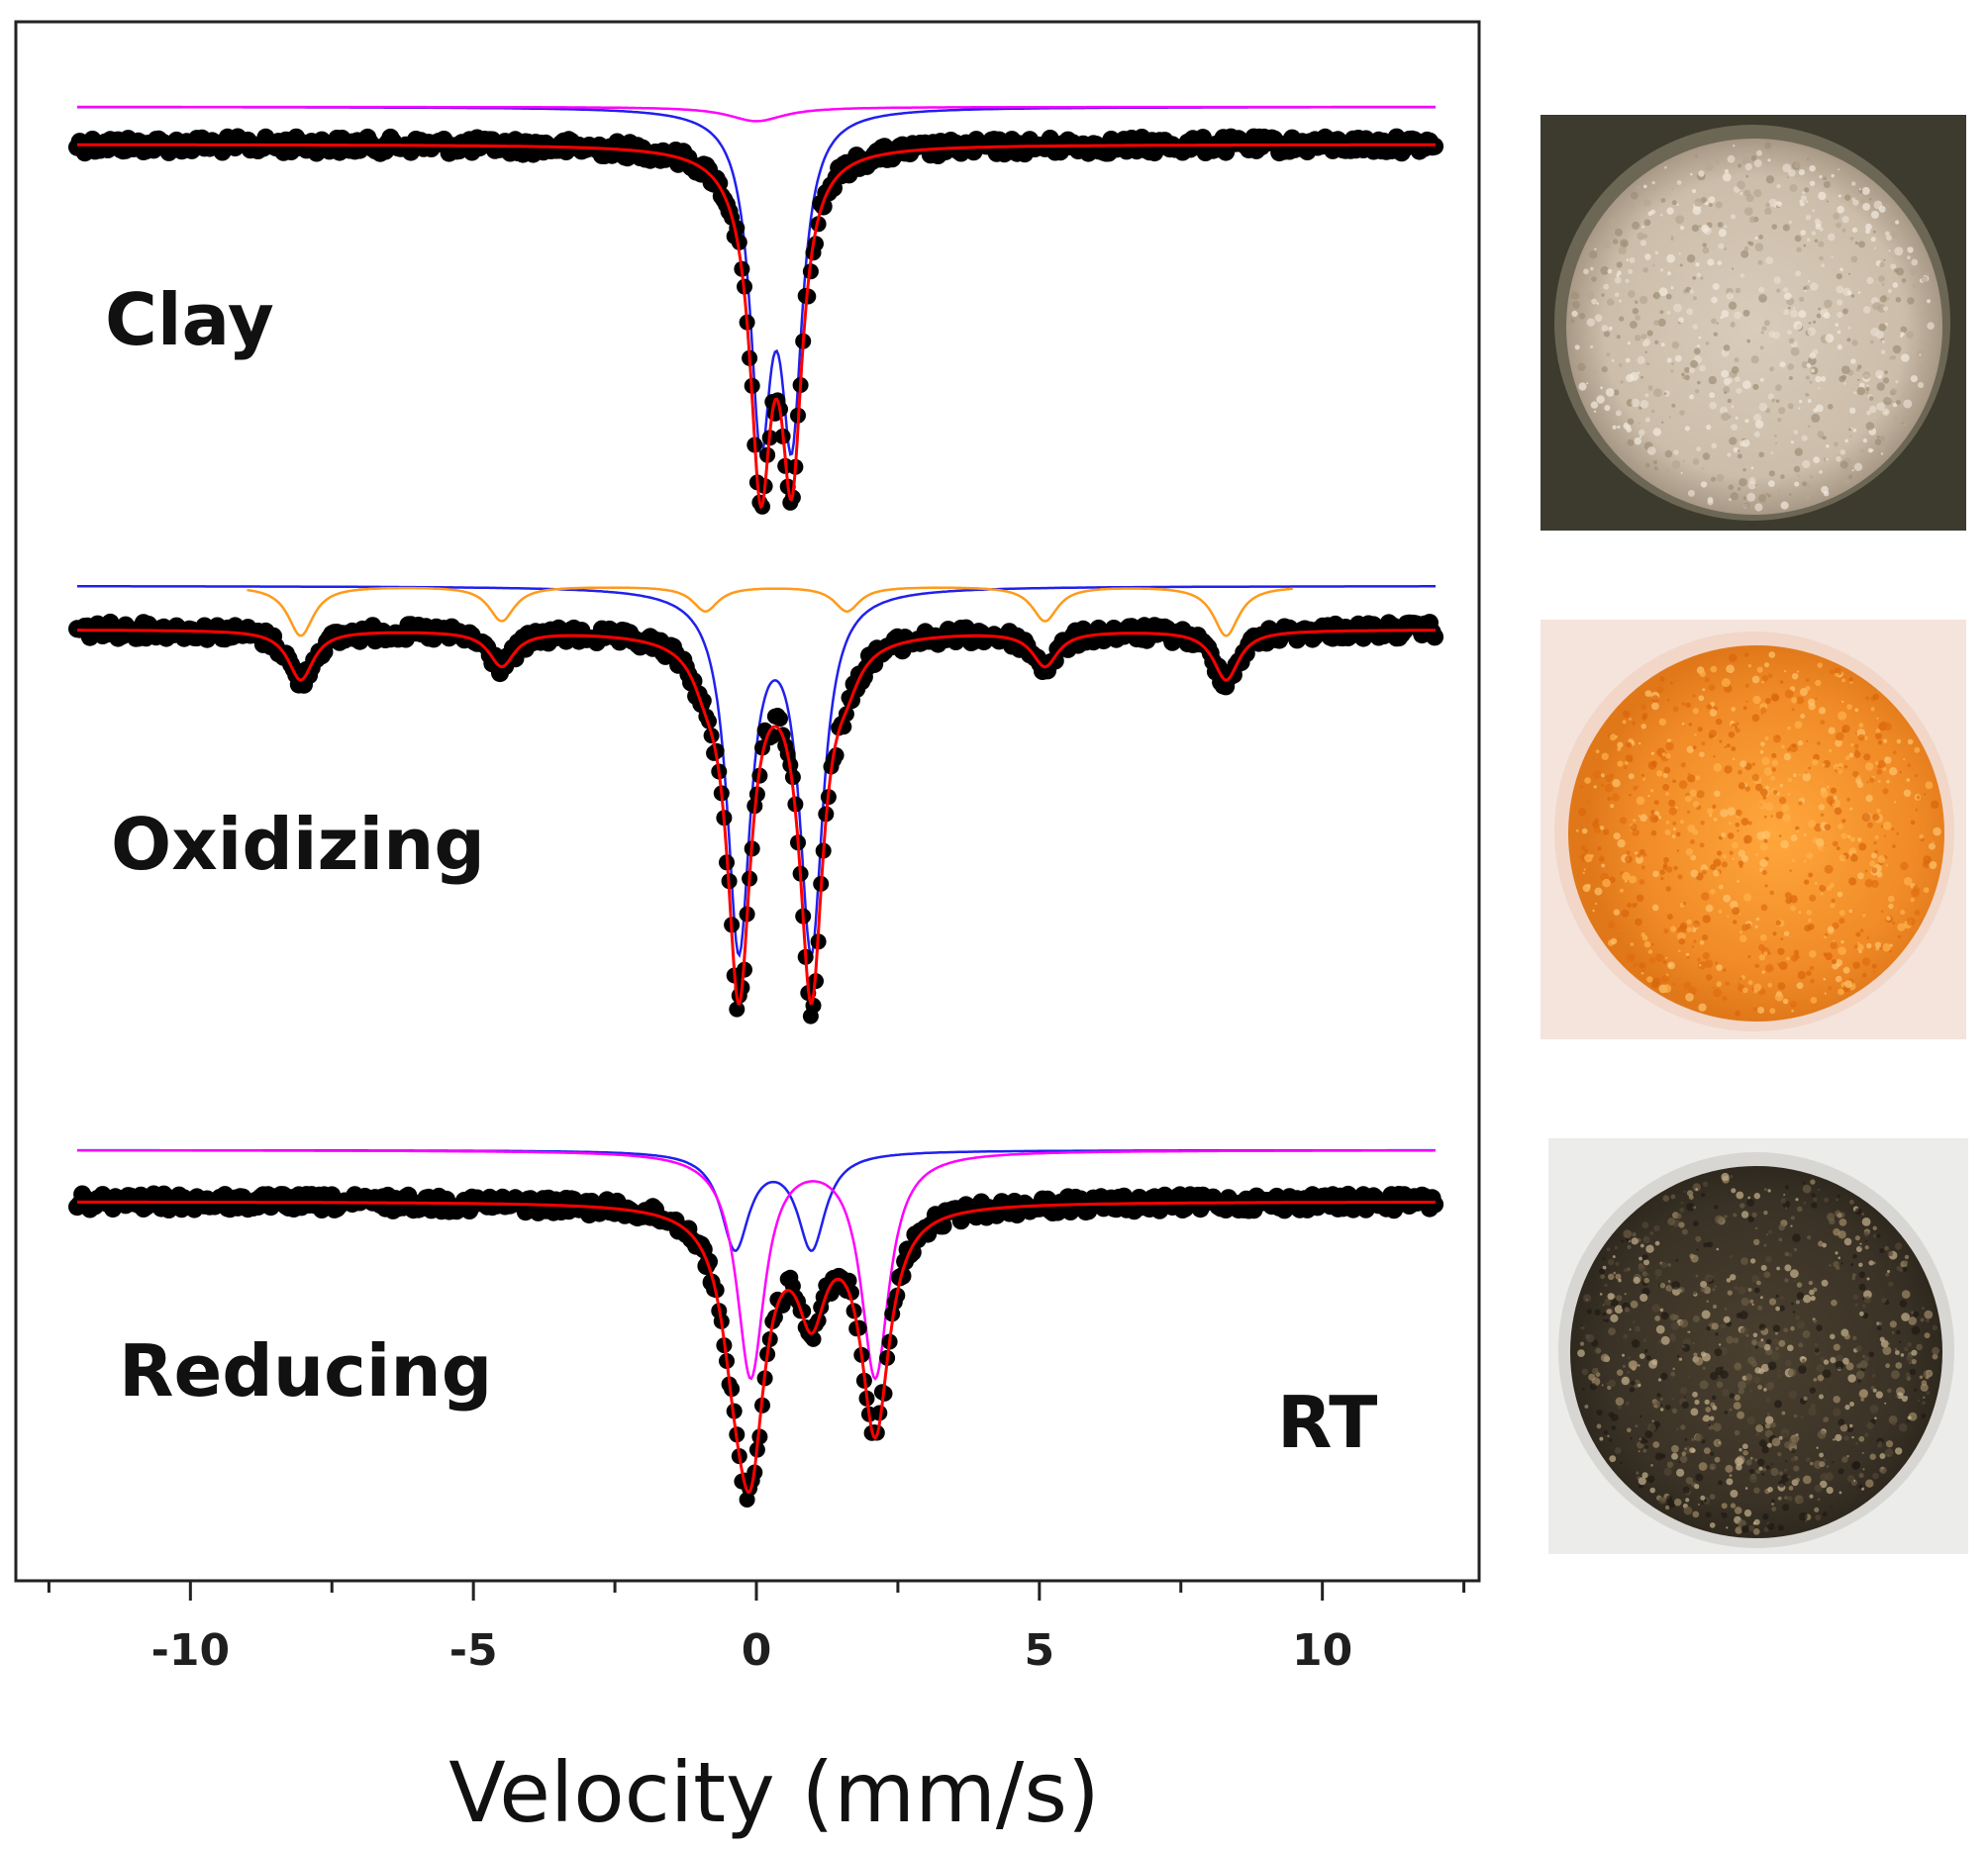 The width and height of the screenshot is (1988, 1851). I want to click on x-axis-tick-labels: -10 -5 0 5 10, so click(752, 1650).